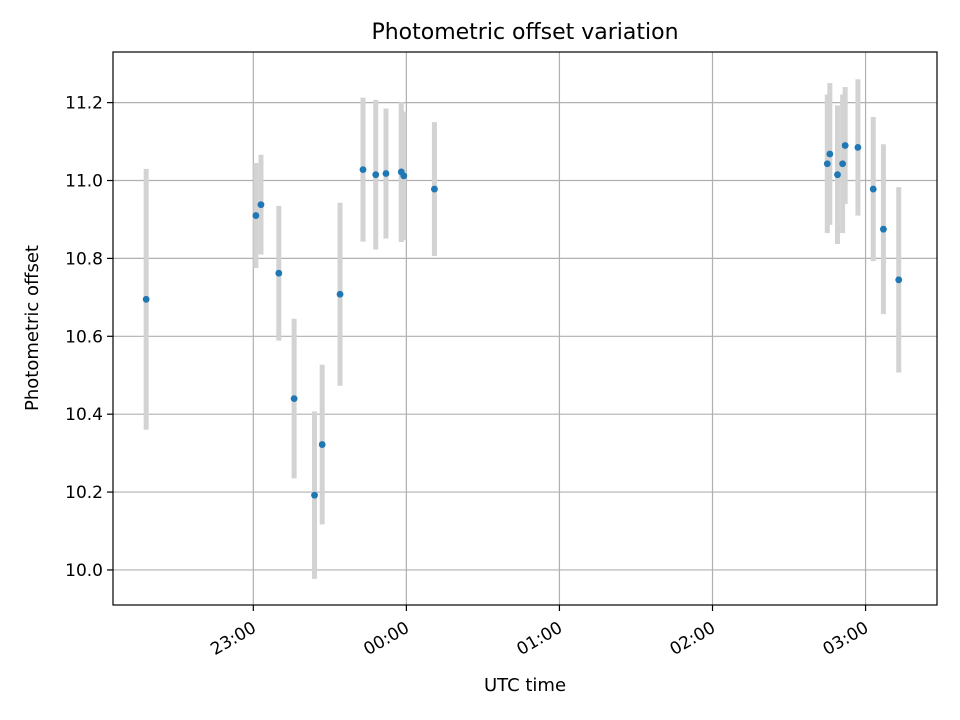  Describe the element at coordinates (32, 328) in the screenshot. I see `y-axis-label: Photometric offset` at that location.